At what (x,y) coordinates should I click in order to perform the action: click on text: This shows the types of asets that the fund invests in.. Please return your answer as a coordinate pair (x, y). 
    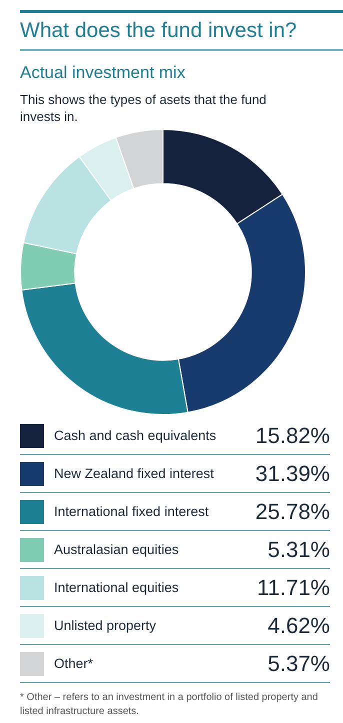
    Looking at the image, I should click on (144, 108).